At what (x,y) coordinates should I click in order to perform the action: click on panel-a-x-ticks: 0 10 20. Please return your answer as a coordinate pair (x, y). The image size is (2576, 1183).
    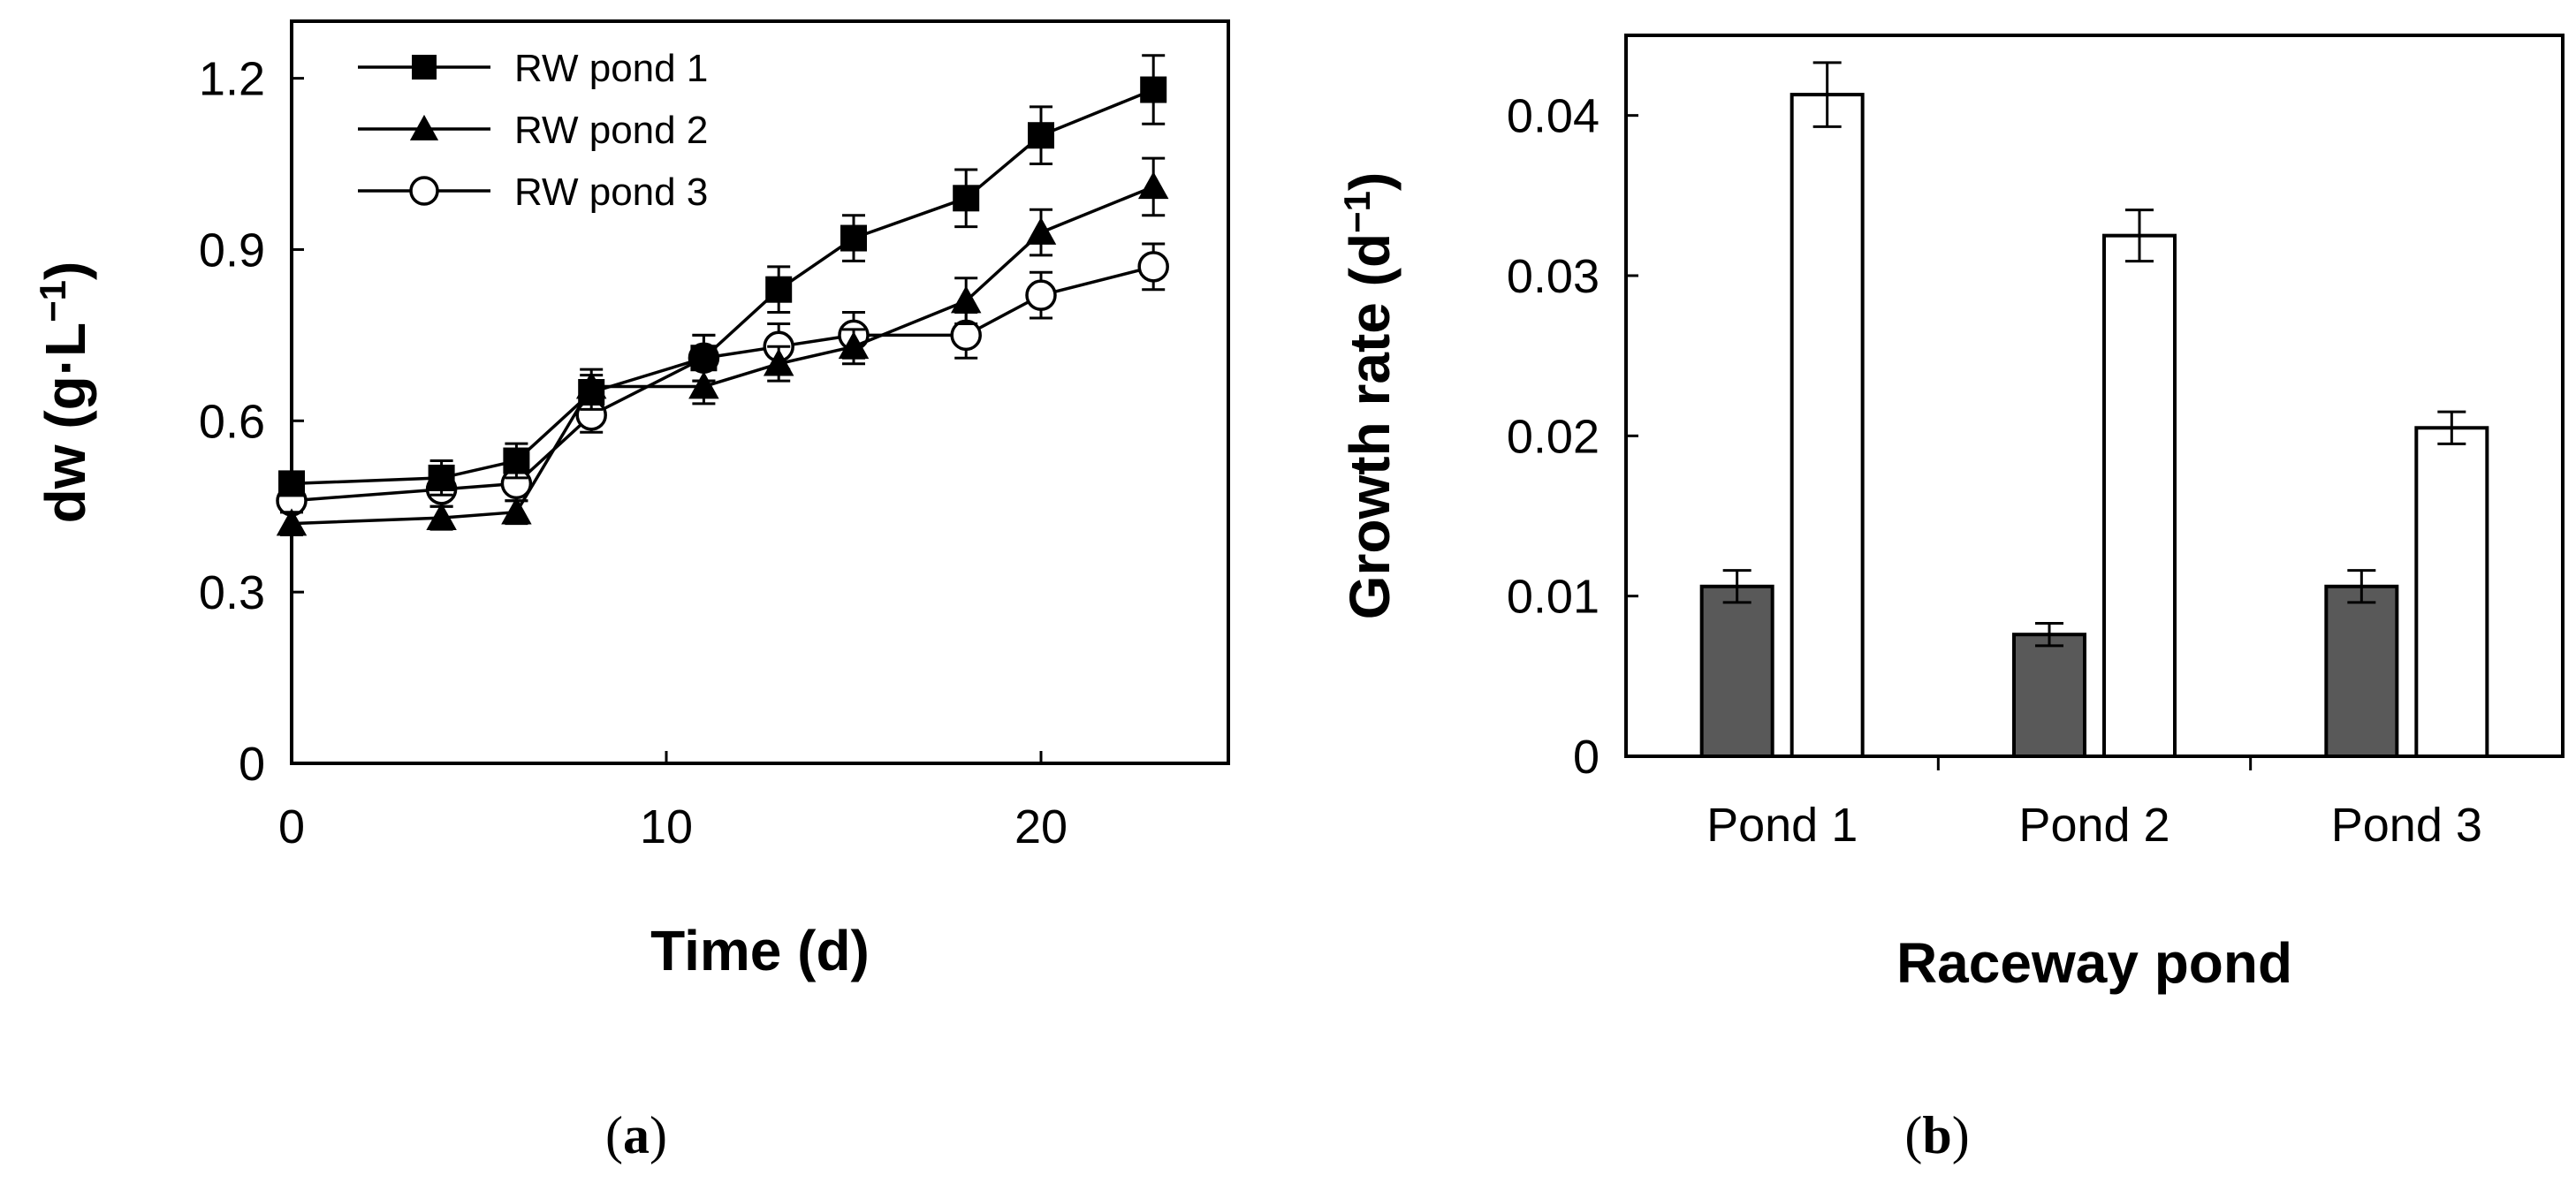
    Looking at the image, I should click on (673, 802).